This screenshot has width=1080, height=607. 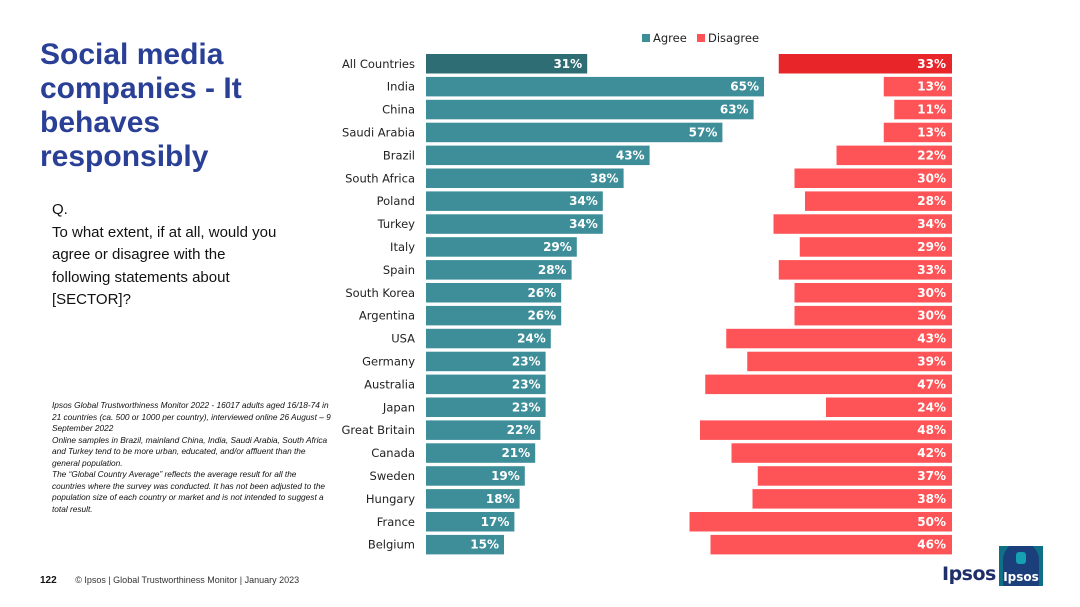 I want to click on disagree-value-label: 38%, so click(x=931, y=499).